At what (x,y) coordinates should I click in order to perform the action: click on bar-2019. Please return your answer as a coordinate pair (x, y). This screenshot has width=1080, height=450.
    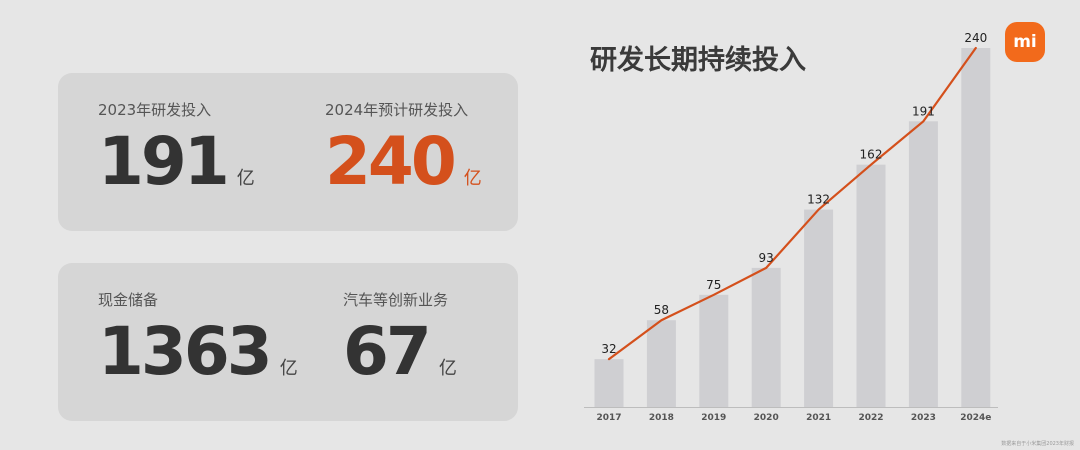
    Looking at the image, I should click on (714, 350).